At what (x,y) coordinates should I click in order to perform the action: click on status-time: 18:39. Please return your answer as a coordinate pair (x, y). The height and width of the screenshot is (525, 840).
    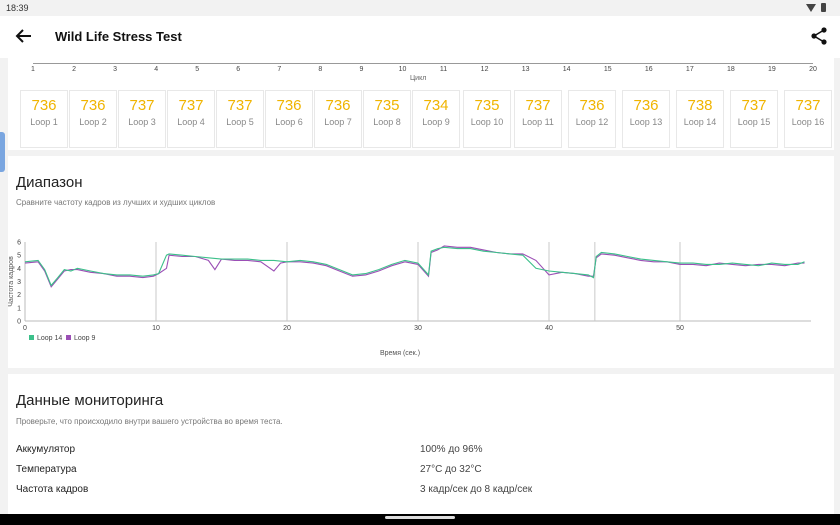
    Looking at the image, I should click on (17, 8).